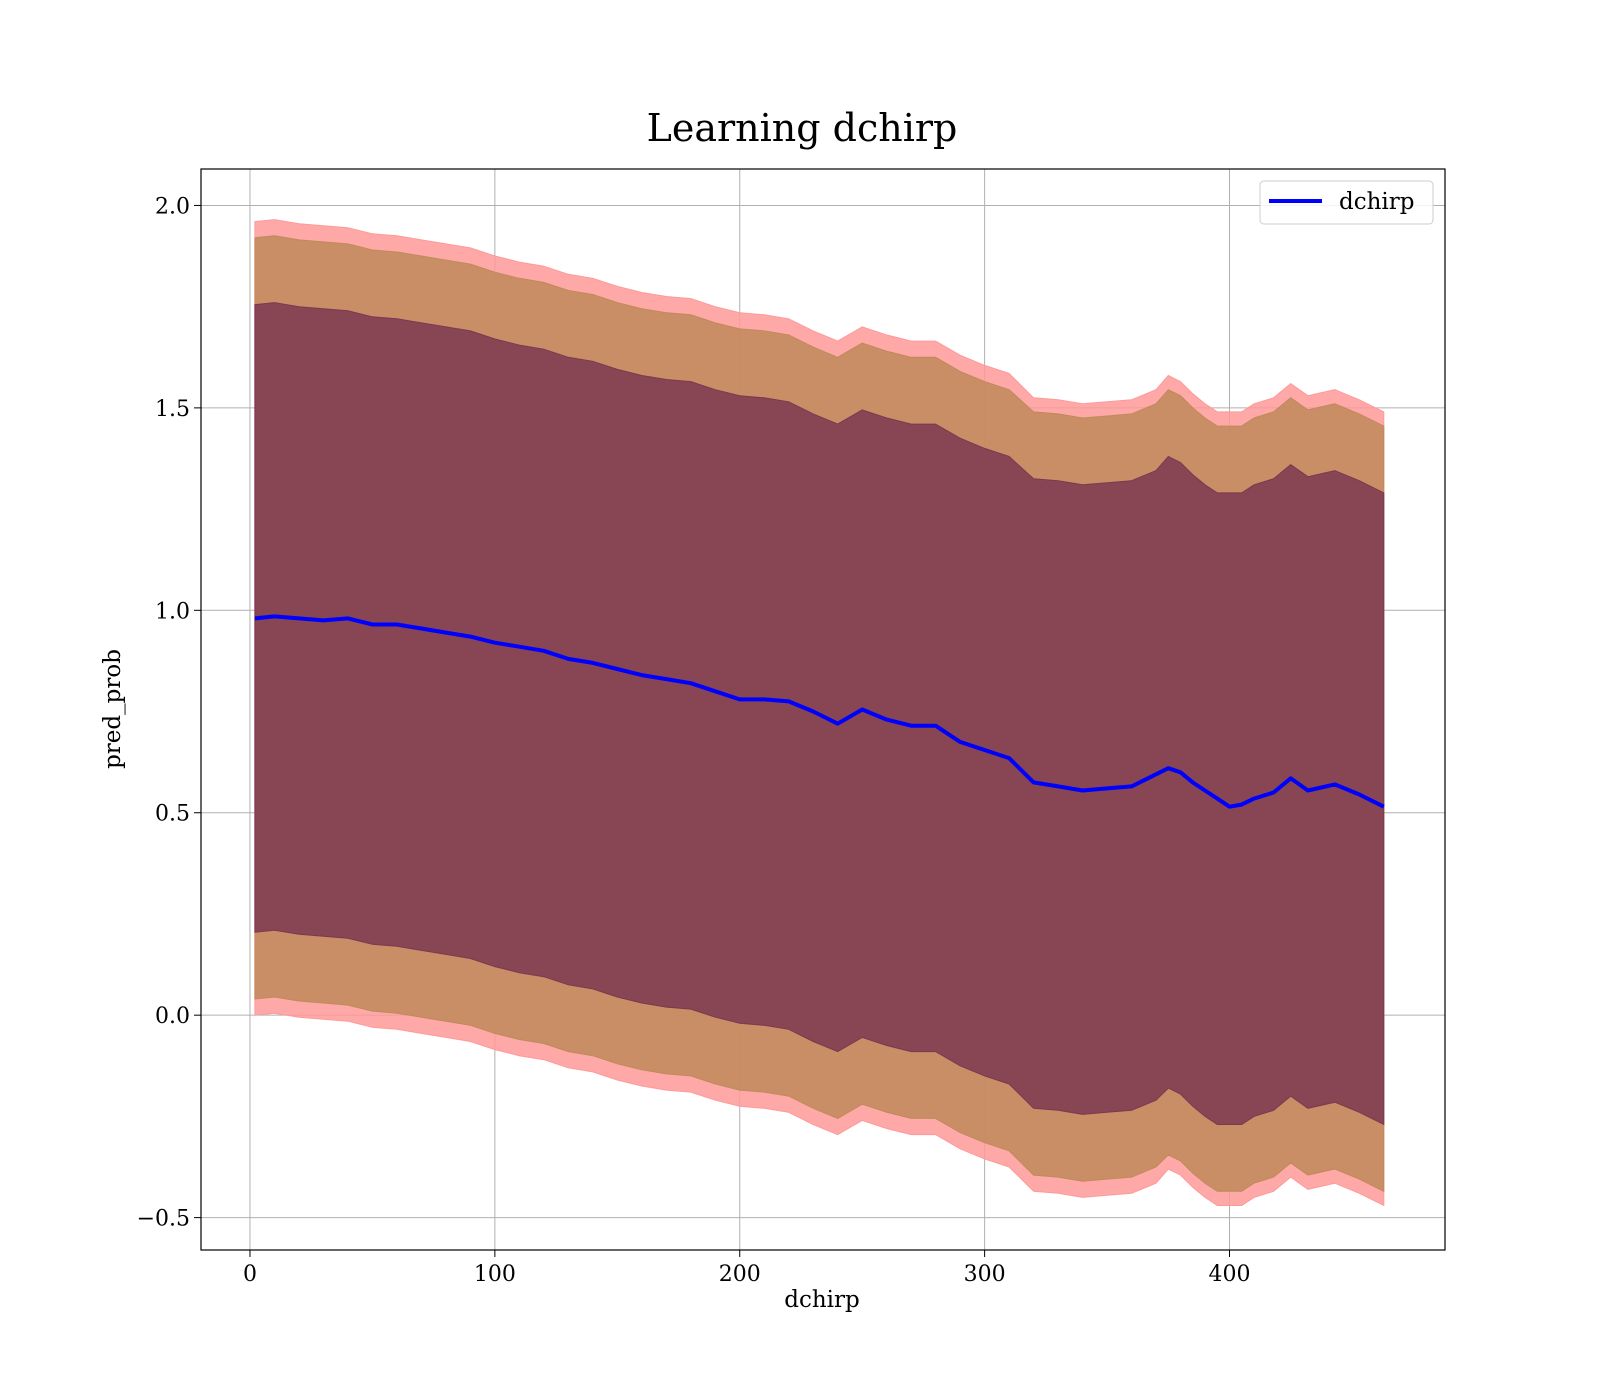 The height and width of the screenshot is (1400, 1600). Describe the element at coordinates (1230, 1274) in the screenshot. I see `x-tick-label: 400` at that location.